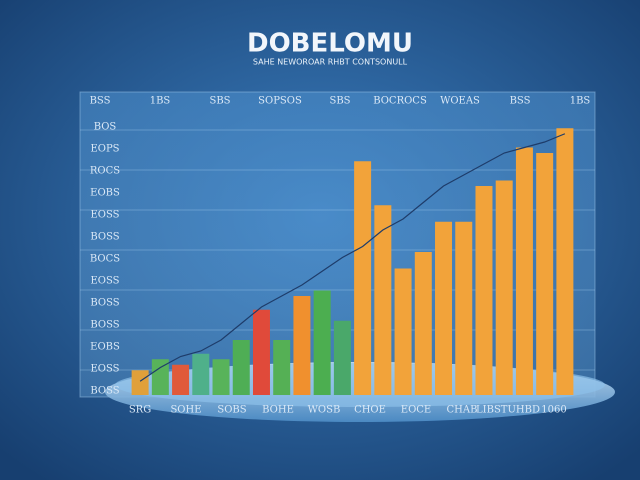 This screenshot has width=640, height=480. I want to click on bottom-label: SRG, so click(140, 410).